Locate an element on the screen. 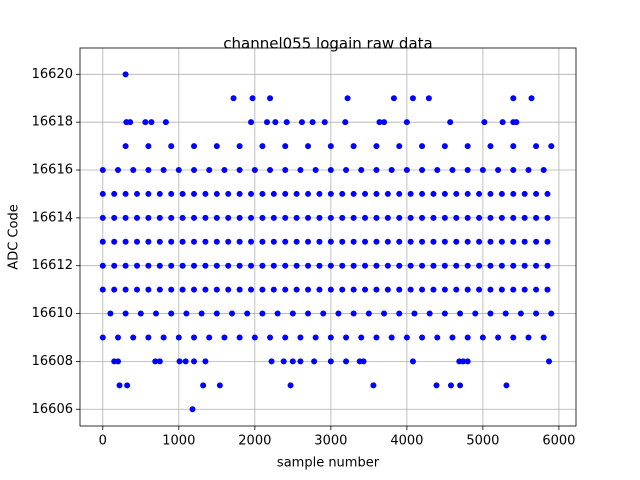 The height and width of the screenshot is (480, 640). x-tick-label: 2000 is located at coordinates (254, 441).